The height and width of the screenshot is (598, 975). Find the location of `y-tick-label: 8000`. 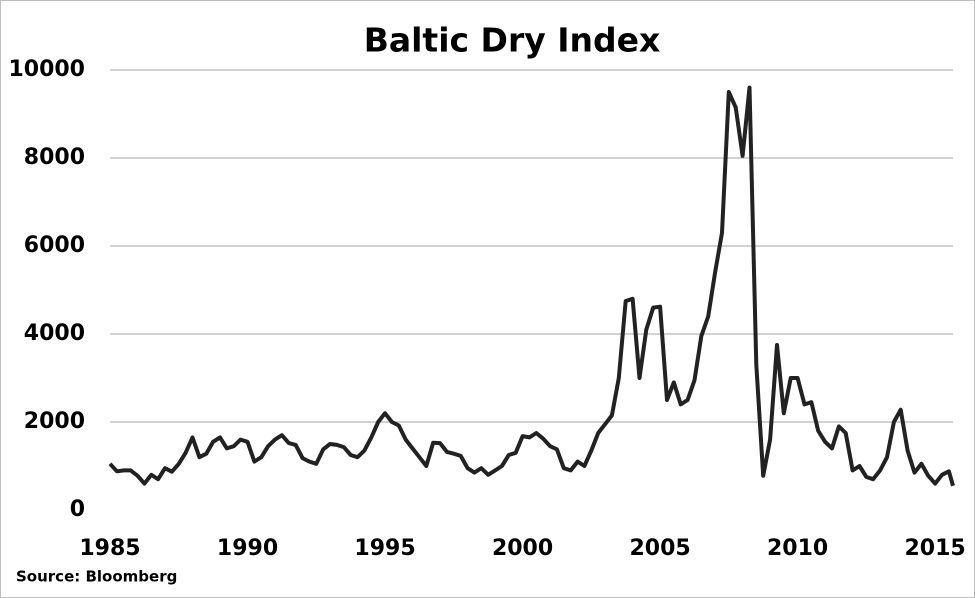

y-tick-label: 8000 is located at coordinates (54, 157).